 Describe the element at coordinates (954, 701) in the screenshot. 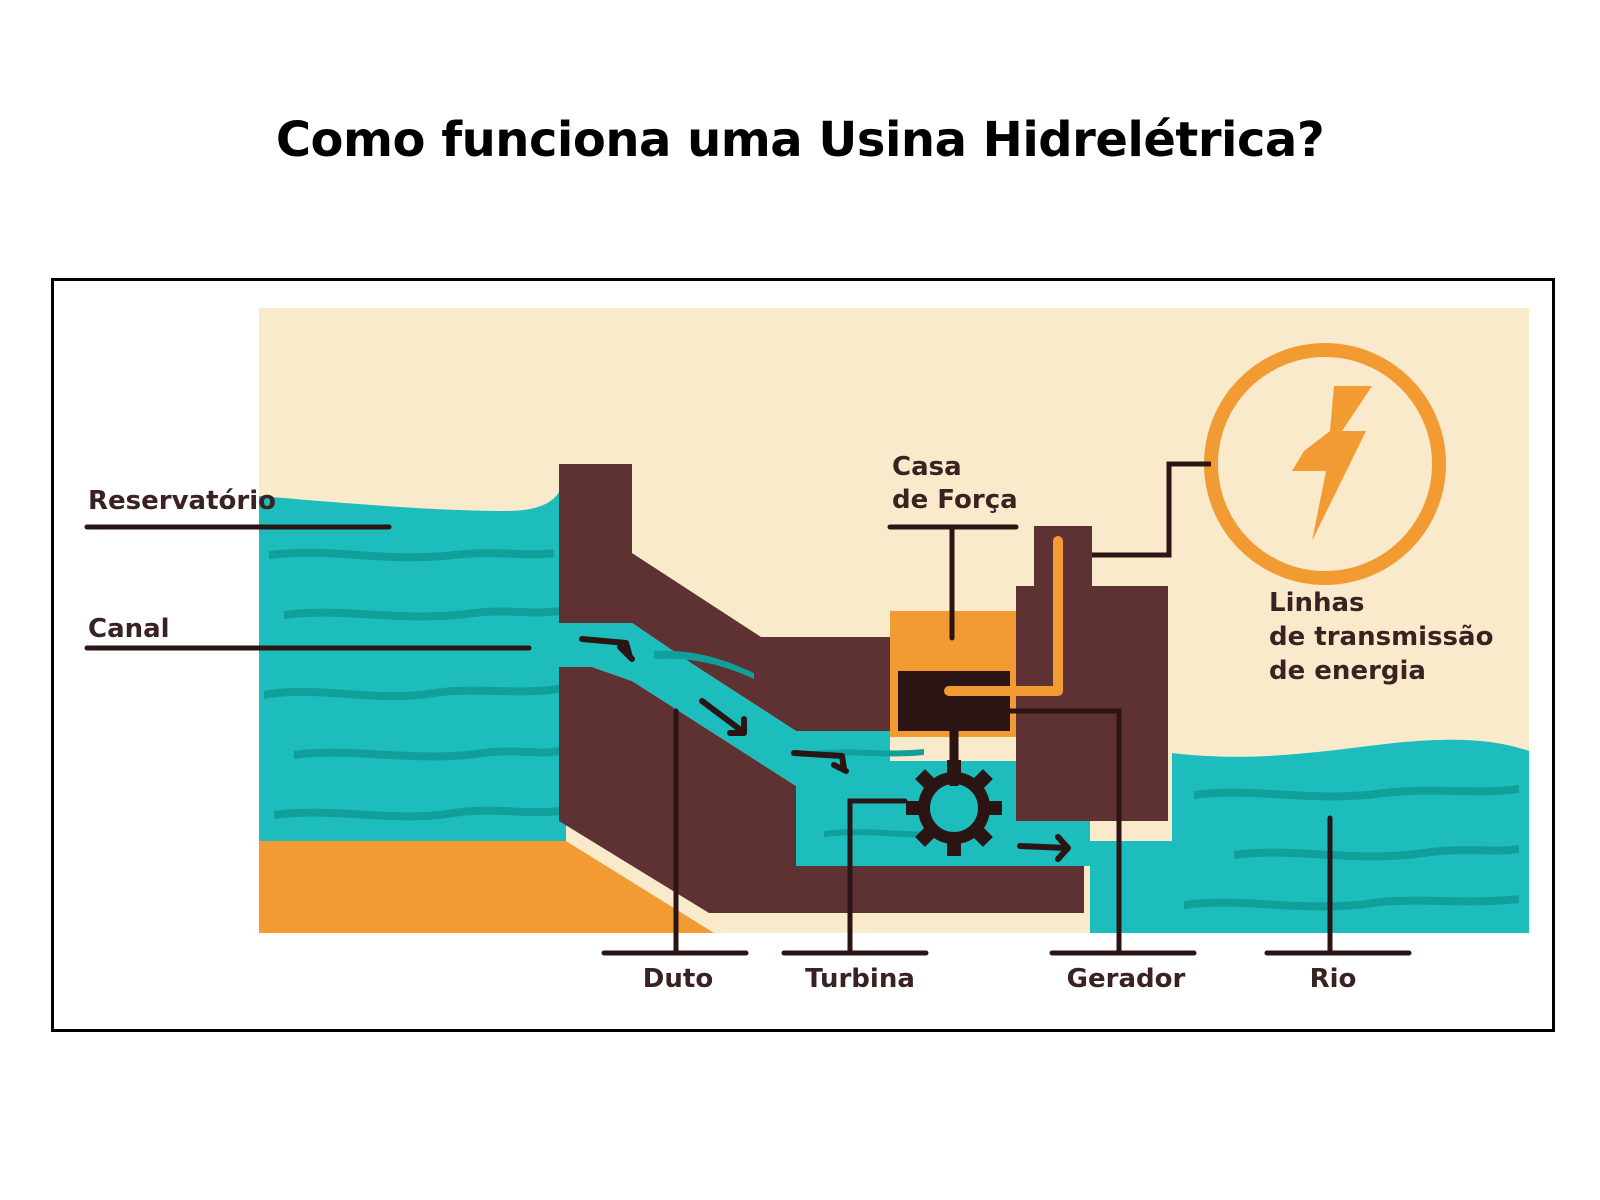

I see `generator-box` at that location.